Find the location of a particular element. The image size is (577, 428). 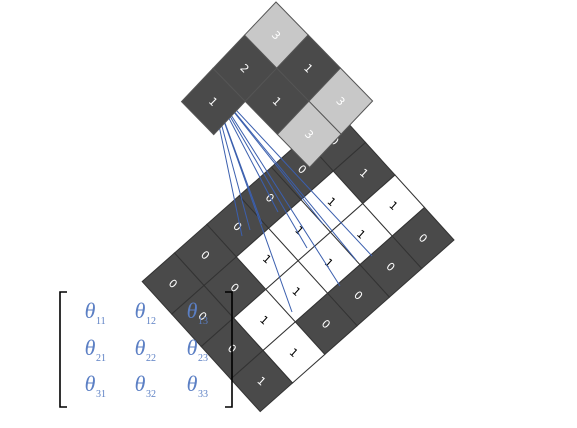

theta-subscript: 22 is located at coordinates (151, 358).